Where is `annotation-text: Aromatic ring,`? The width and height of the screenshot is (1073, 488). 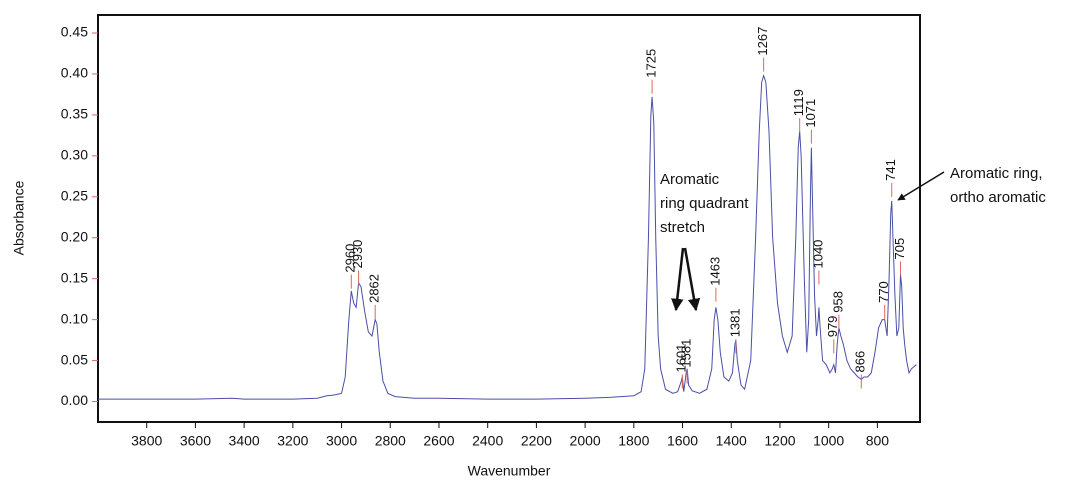 annotation-text: Aromatic ring, is located at coordinates (996, 173).